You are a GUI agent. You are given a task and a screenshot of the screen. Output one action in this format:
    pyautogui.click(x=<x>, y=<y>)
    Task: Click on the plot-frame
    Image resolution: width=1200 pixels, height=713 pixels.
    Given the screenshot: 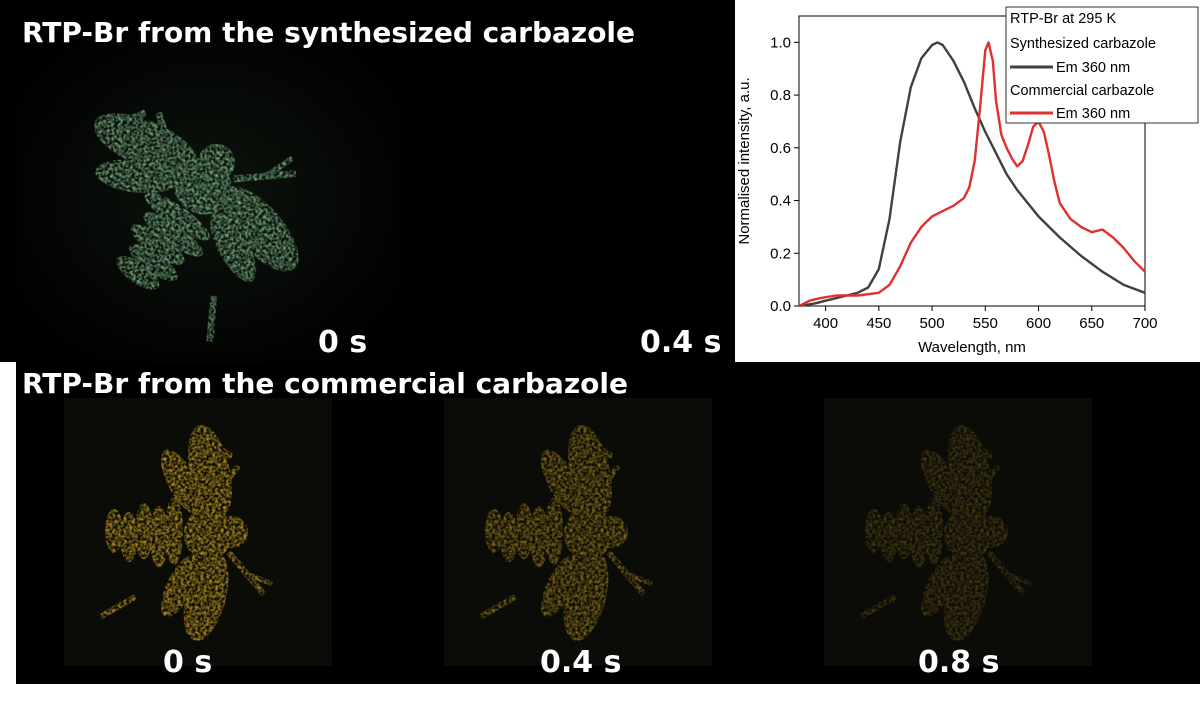 What is the action you would take?
    pyautogui.click(x=972, y=161)
    